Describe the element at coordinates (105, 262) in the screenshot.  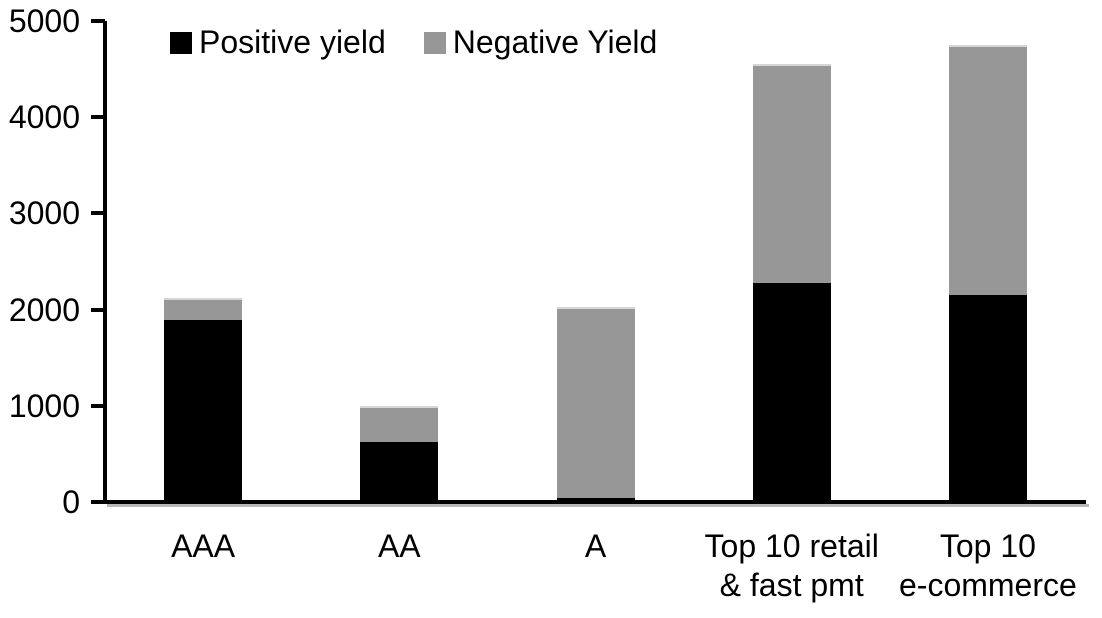
I see `y-axis-line` at that location.